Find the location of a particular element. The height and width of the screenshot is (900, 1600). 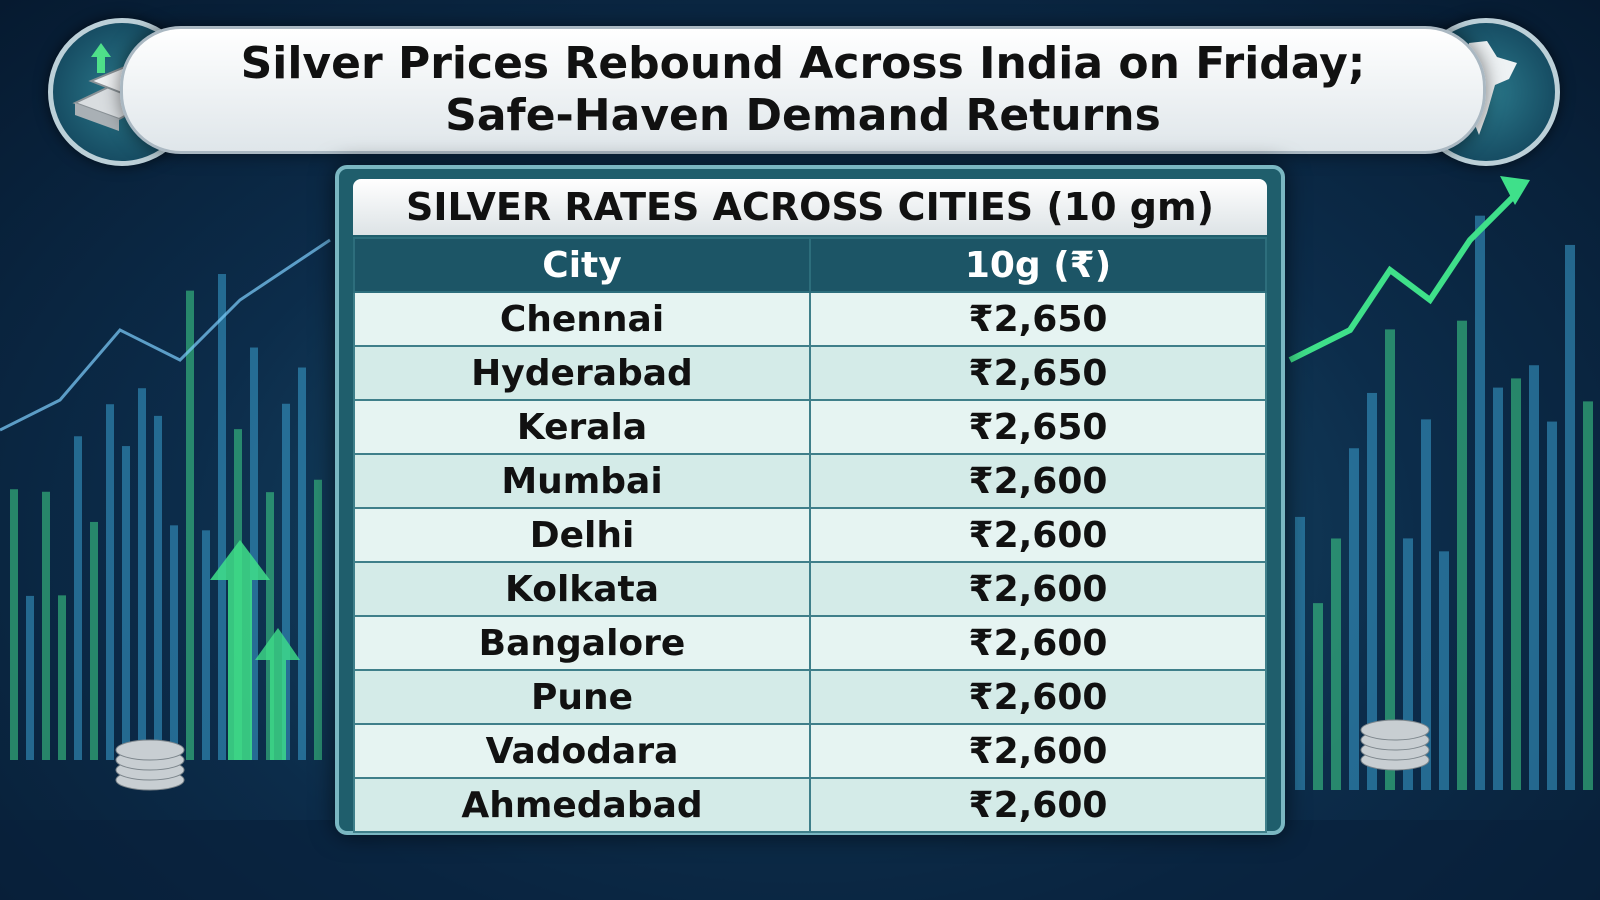

city-cell: Hyderabad is located at coordinates (582, 373).